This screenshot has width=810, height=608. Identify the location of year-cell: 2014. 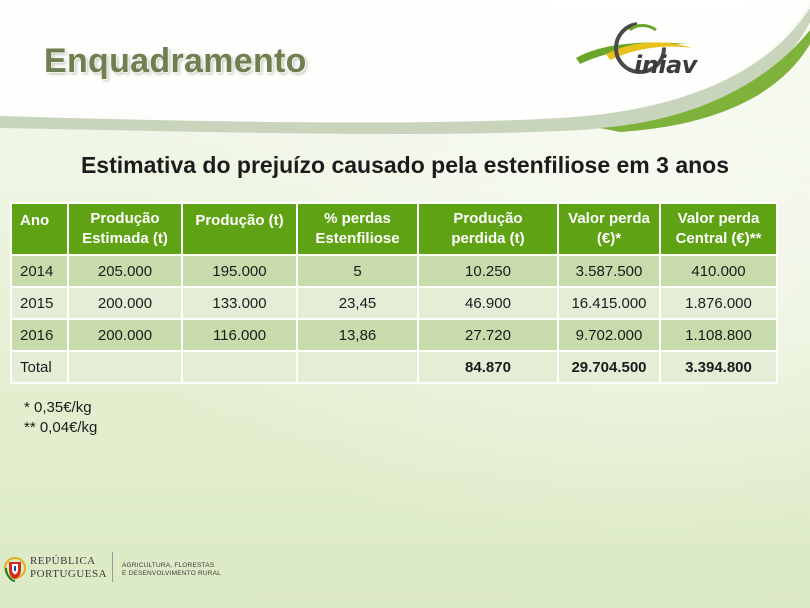
(39, 271).